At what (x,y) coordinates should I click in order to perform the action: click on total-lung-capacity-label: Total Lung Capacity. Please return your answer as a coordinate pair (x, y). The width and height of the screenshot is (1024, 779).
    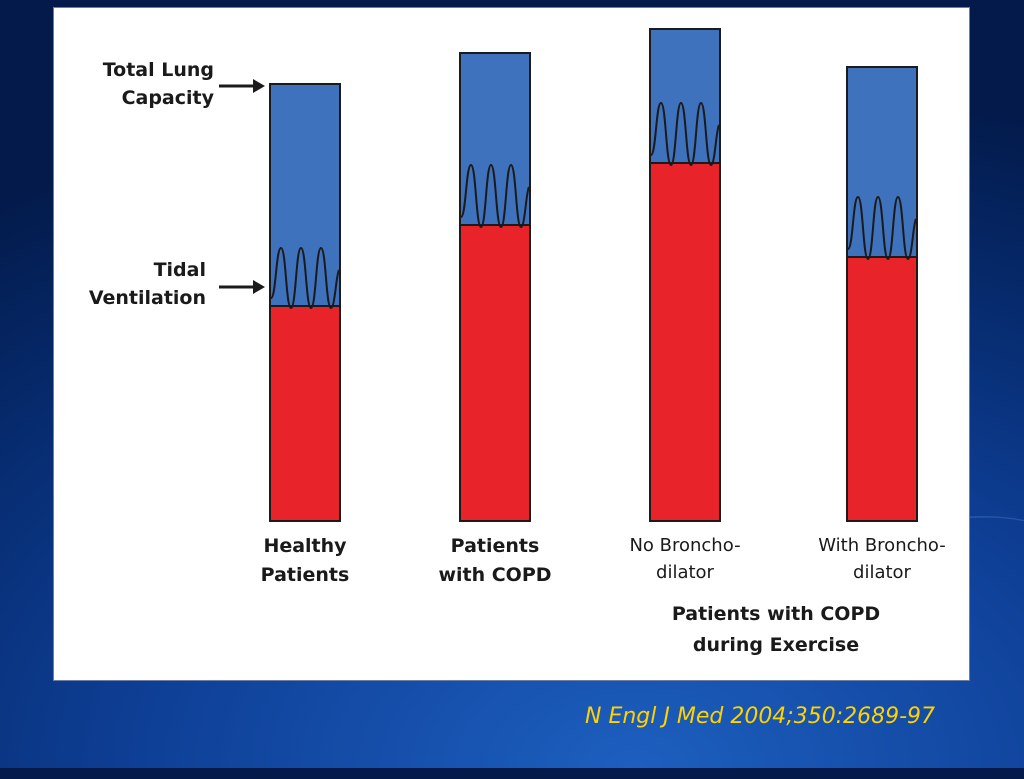
    Looking at the image, I should click on (158, 84).